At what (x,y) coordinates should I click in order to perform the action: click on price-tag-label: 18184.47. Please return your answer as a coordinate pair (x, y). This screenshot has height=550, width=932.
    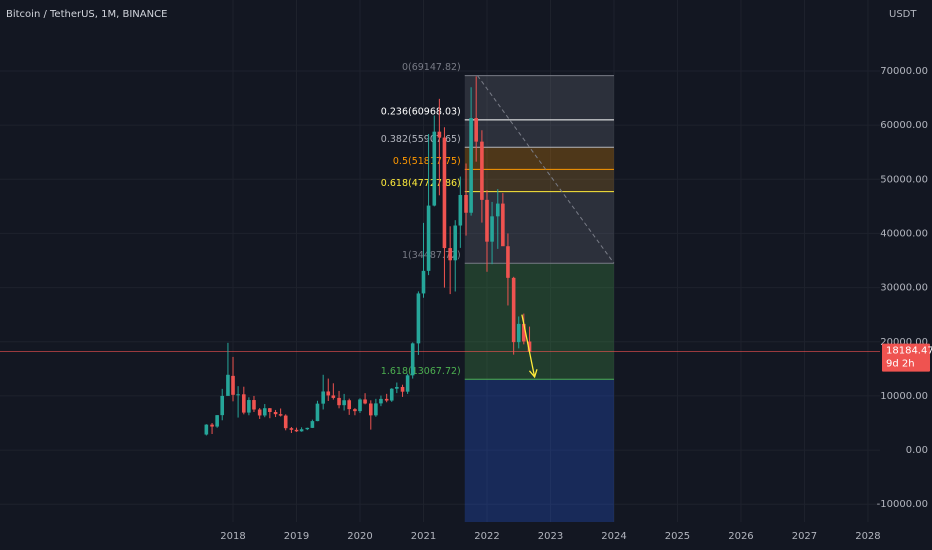
    Looking at the image, I should click on (909, 351).